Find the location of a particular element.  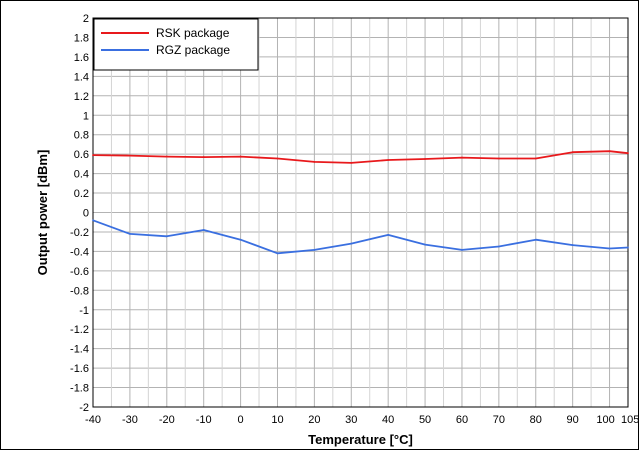

y-tick-label: 1.2 is located at coordinates (81, 97).